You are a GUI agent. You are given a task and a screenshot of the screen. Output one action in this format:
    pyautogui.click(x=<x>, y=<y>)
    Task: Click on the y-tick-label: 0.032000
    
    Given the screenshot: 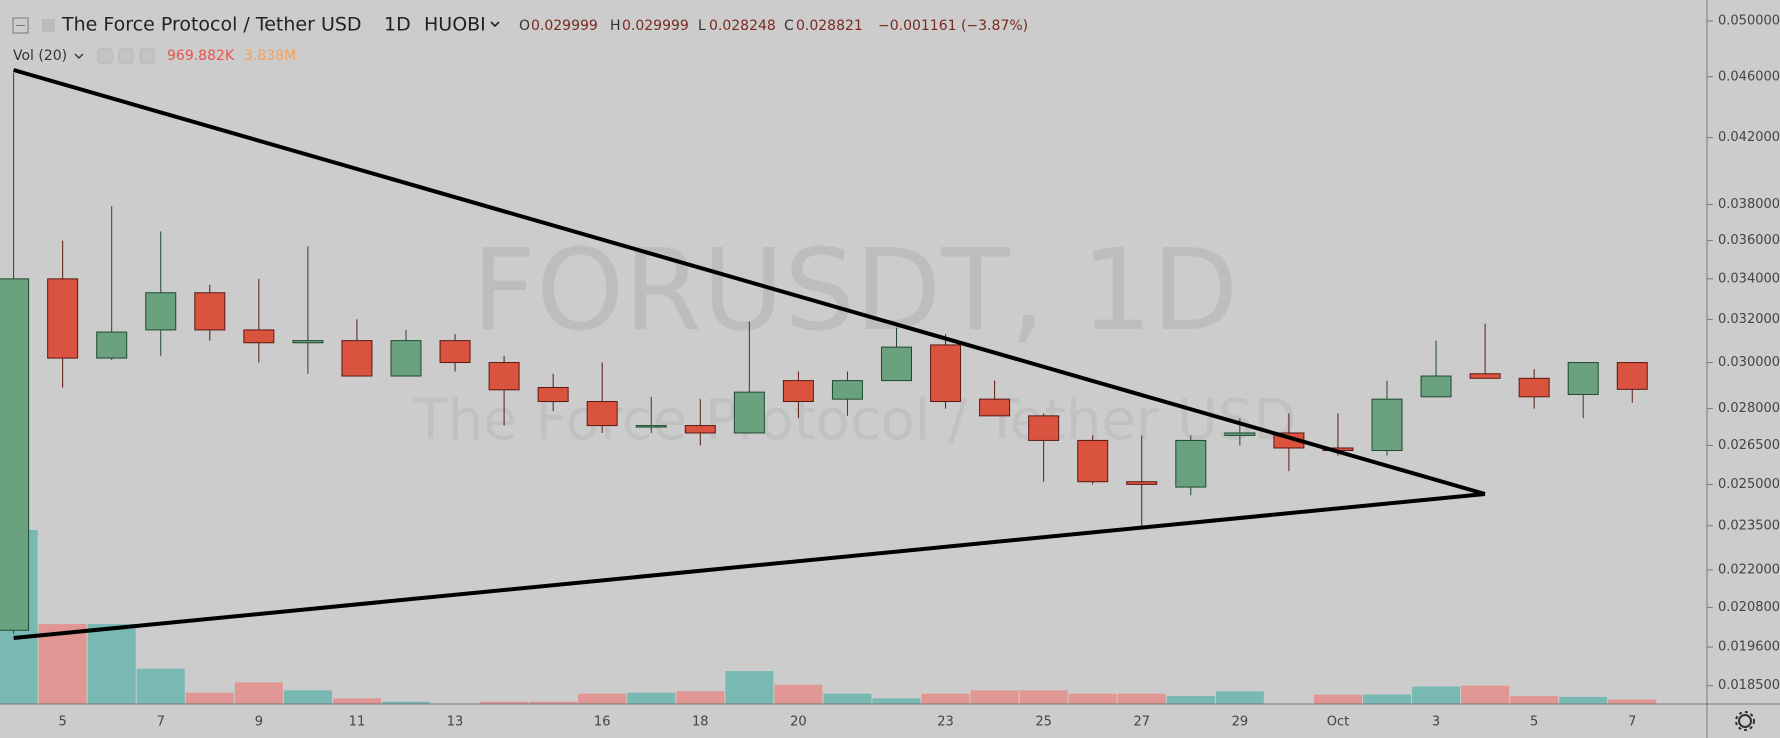 What is the action you would take?
    pyautogui.click(x=1749, y=319)
    